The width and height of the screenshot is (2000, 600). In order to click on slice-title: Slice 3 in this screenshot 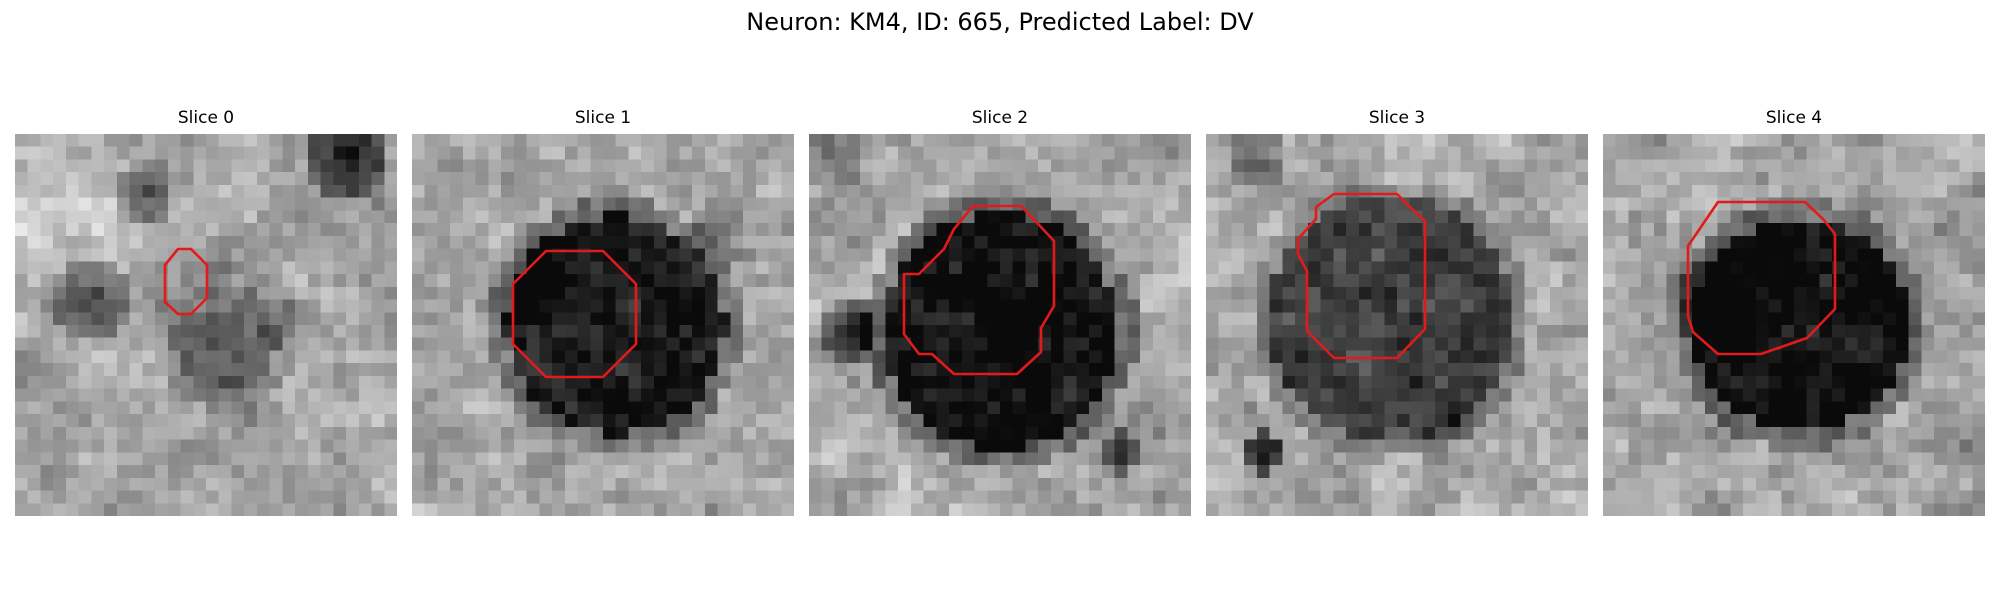, I will do `click(1397, 118)`.